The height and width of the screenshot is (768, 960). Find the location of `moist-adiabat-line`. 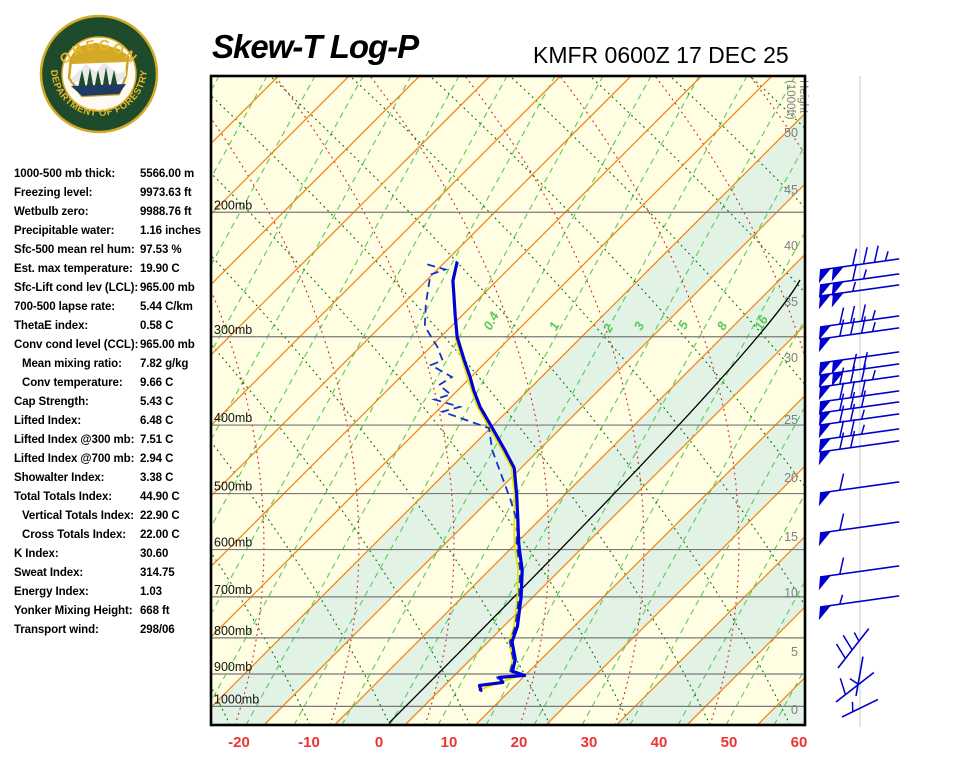

moist-adiabat-line is located at coordinates (285, 421).